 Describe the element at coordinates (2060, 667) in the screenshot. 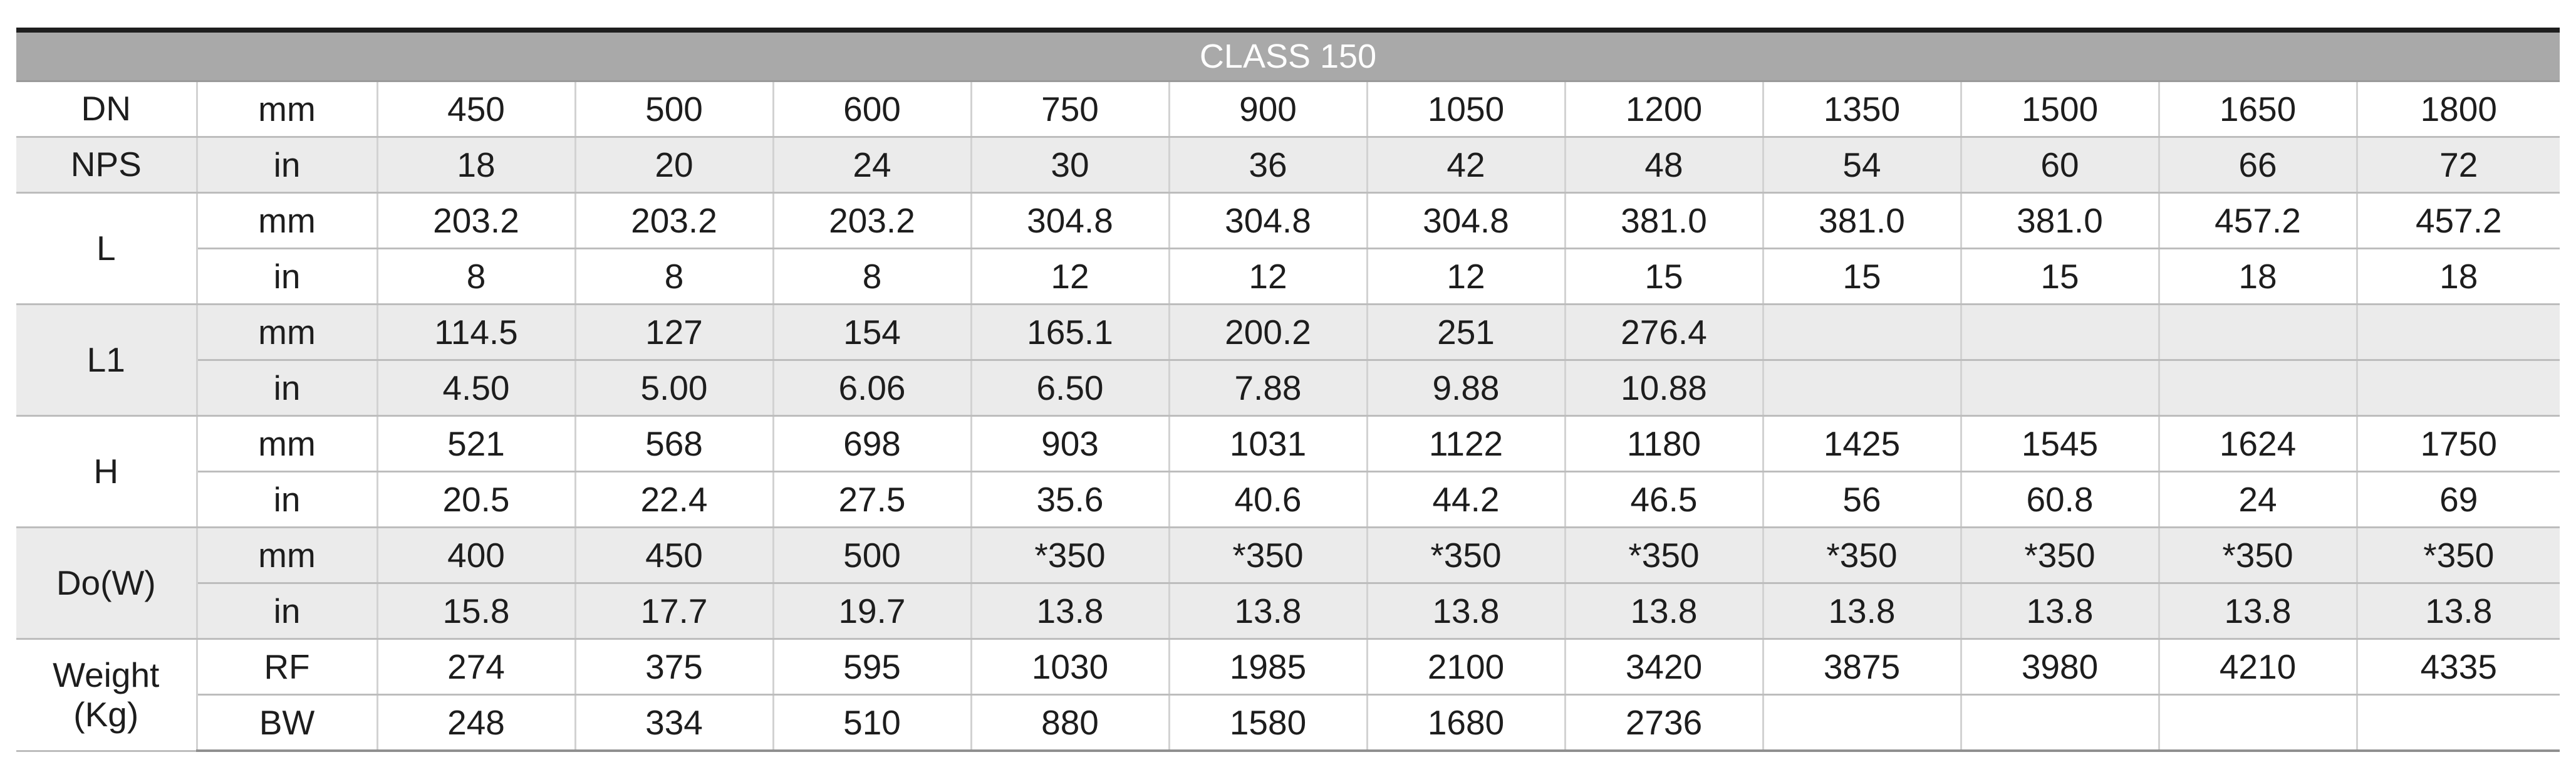

I see `value-cell: 3980` at that location.